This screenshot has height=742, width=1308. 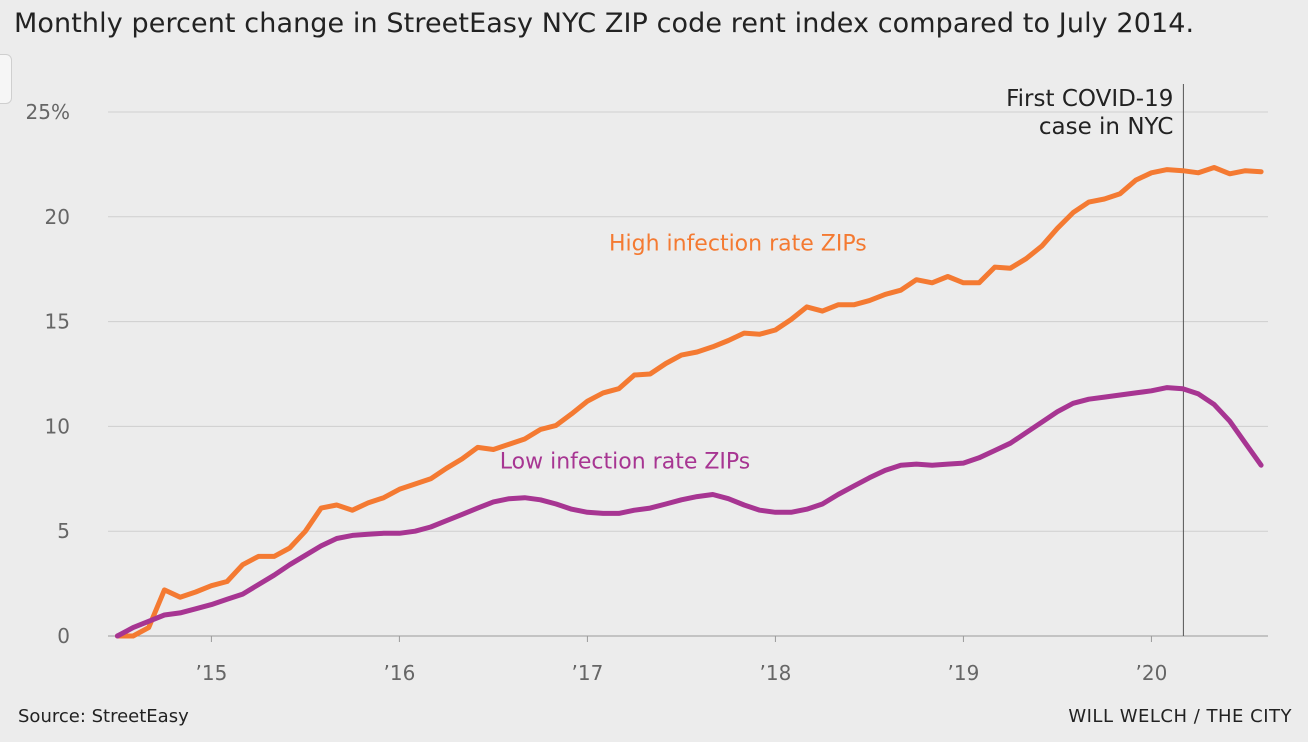 What do you see at coordinates (1106, 127) in the screenshot?
I see `covid-annotation-line2: case in NYC` at bounding box center [1106, 127].